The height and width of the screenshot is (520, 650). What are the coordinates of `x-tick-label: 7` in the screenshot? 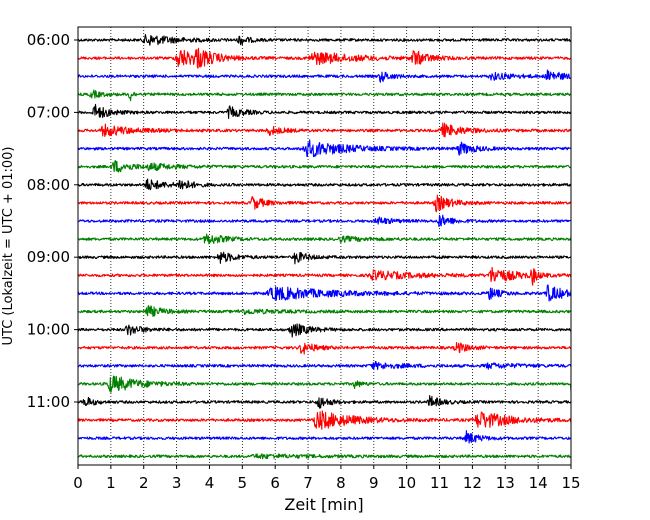 It's located at (308, 483).